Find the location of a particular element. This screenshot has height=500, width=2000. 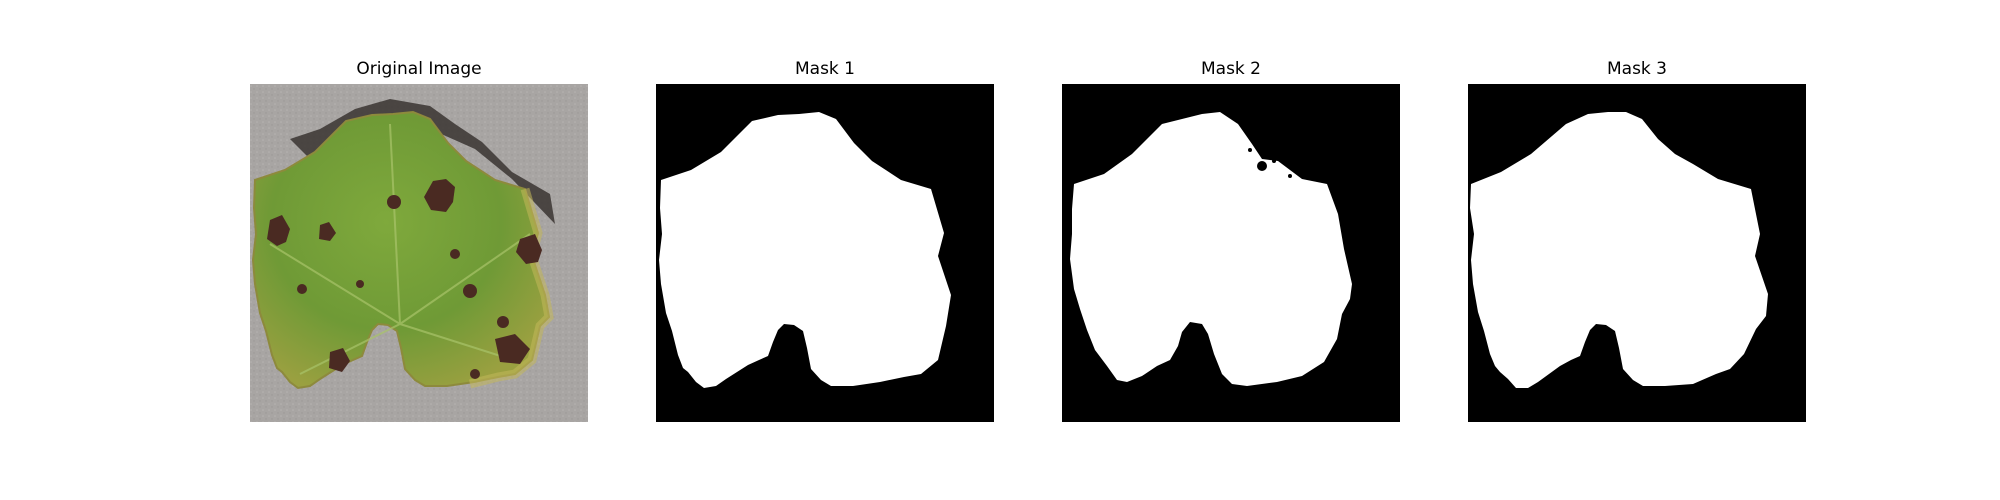

leaf-veins is located at coordinates (400, 249).